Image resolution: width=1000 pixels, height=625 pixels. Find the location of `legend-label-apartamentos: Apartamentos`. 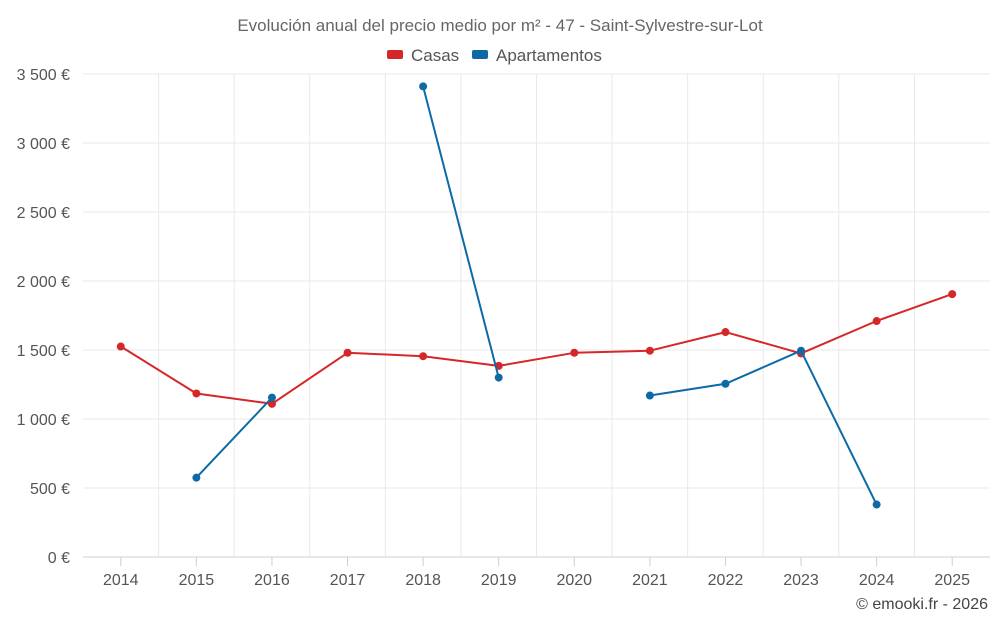

legend-label-apartamentos: Apartamentos is located at coordinates (549, 55).